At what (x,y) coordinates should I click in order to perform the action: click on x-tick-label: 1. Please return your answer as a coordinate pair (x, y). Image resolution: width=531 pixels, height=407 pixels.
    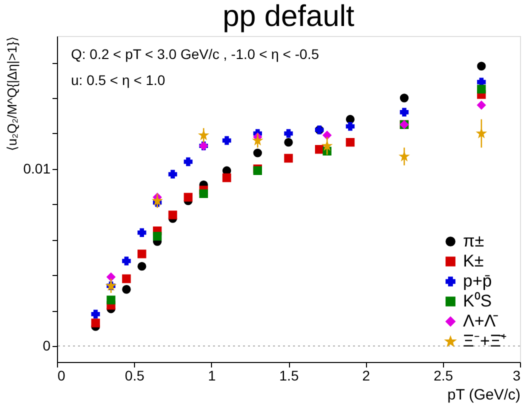
    Looking at the image, I should click on (212, 376).